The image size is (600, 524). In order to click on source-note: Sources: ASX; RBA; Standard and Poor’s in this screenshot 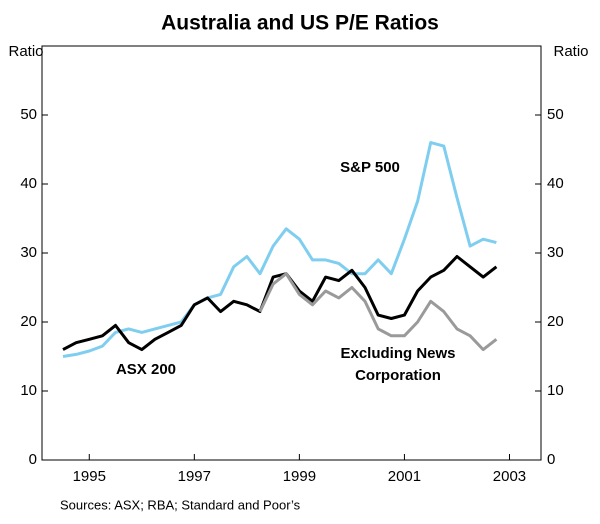, I will do `click(180, 504)`.